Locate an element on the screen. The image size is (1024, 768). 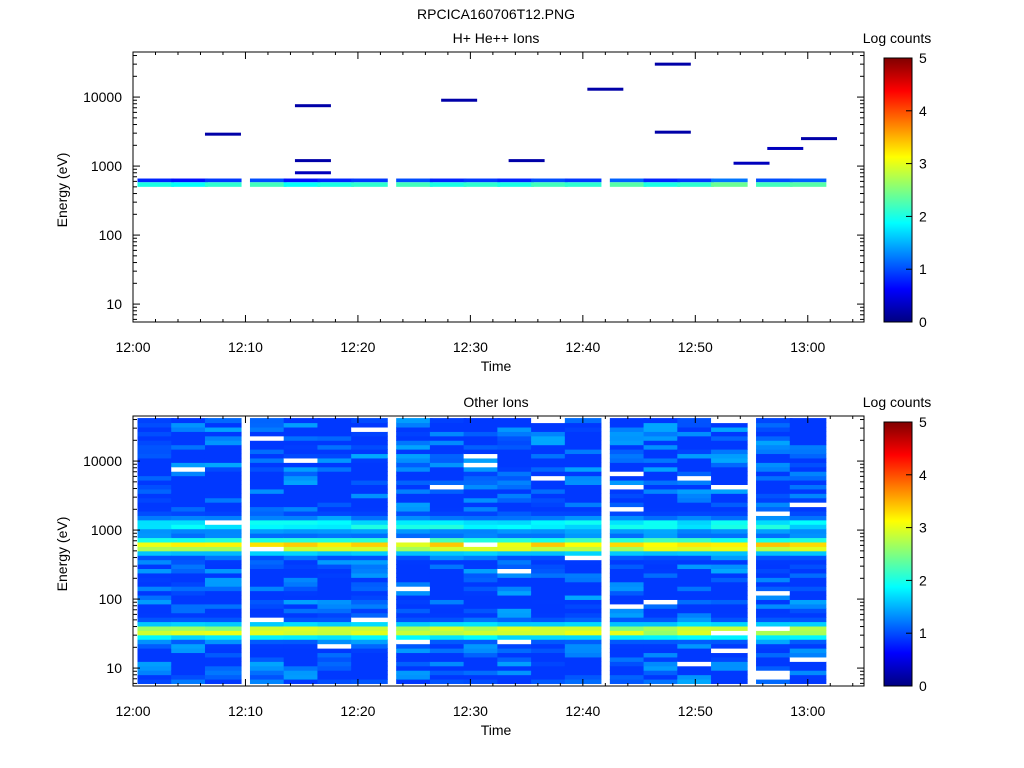
colorbar-tick-label: 0 is located at coordinates (923, 686).